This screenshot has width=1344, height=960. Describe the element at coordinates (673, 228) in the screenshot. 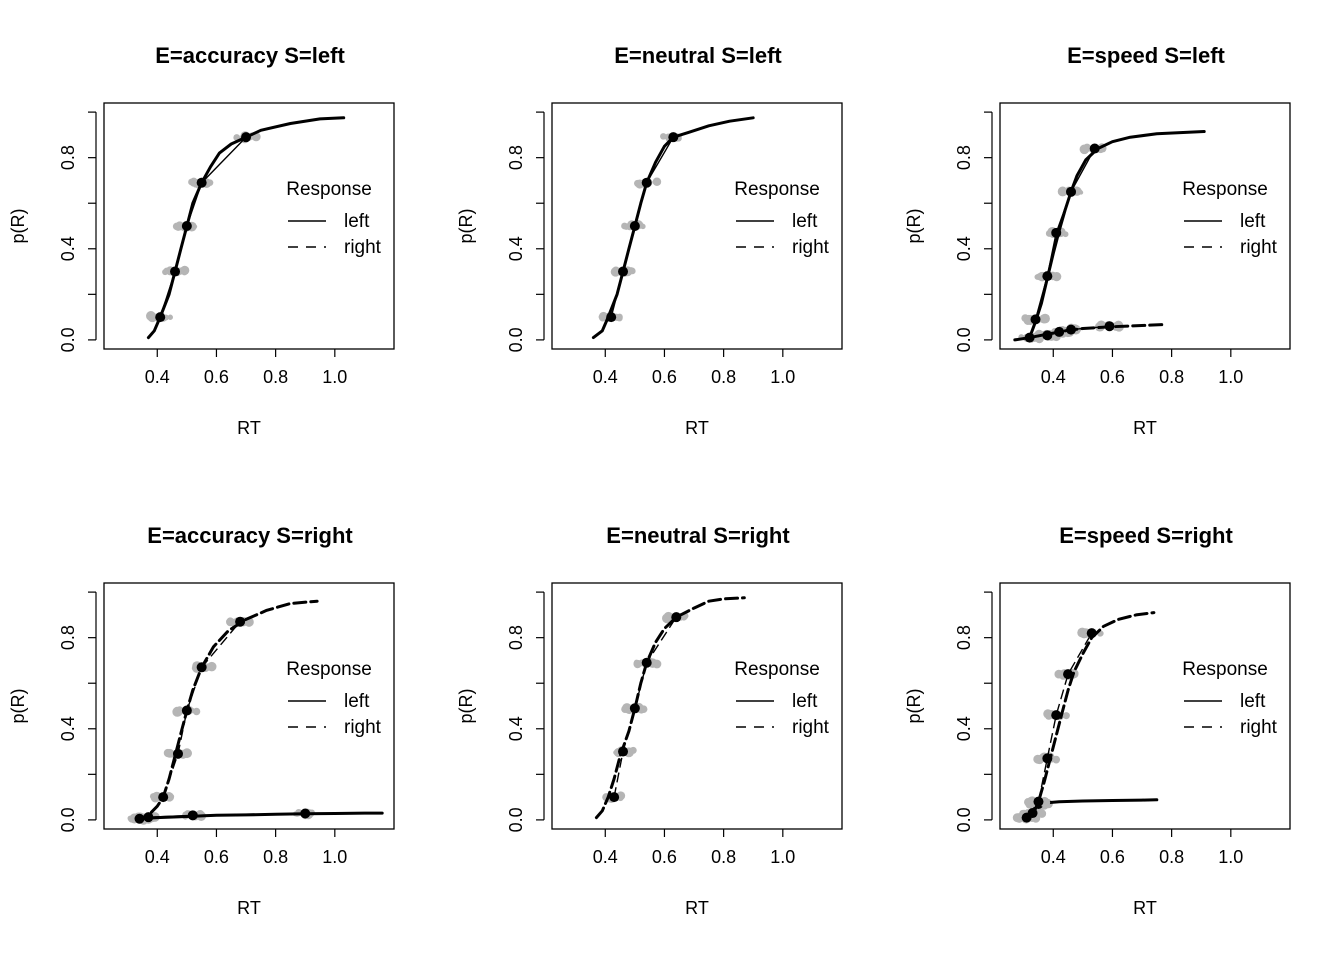

I see `predicted-line-left` at that location.